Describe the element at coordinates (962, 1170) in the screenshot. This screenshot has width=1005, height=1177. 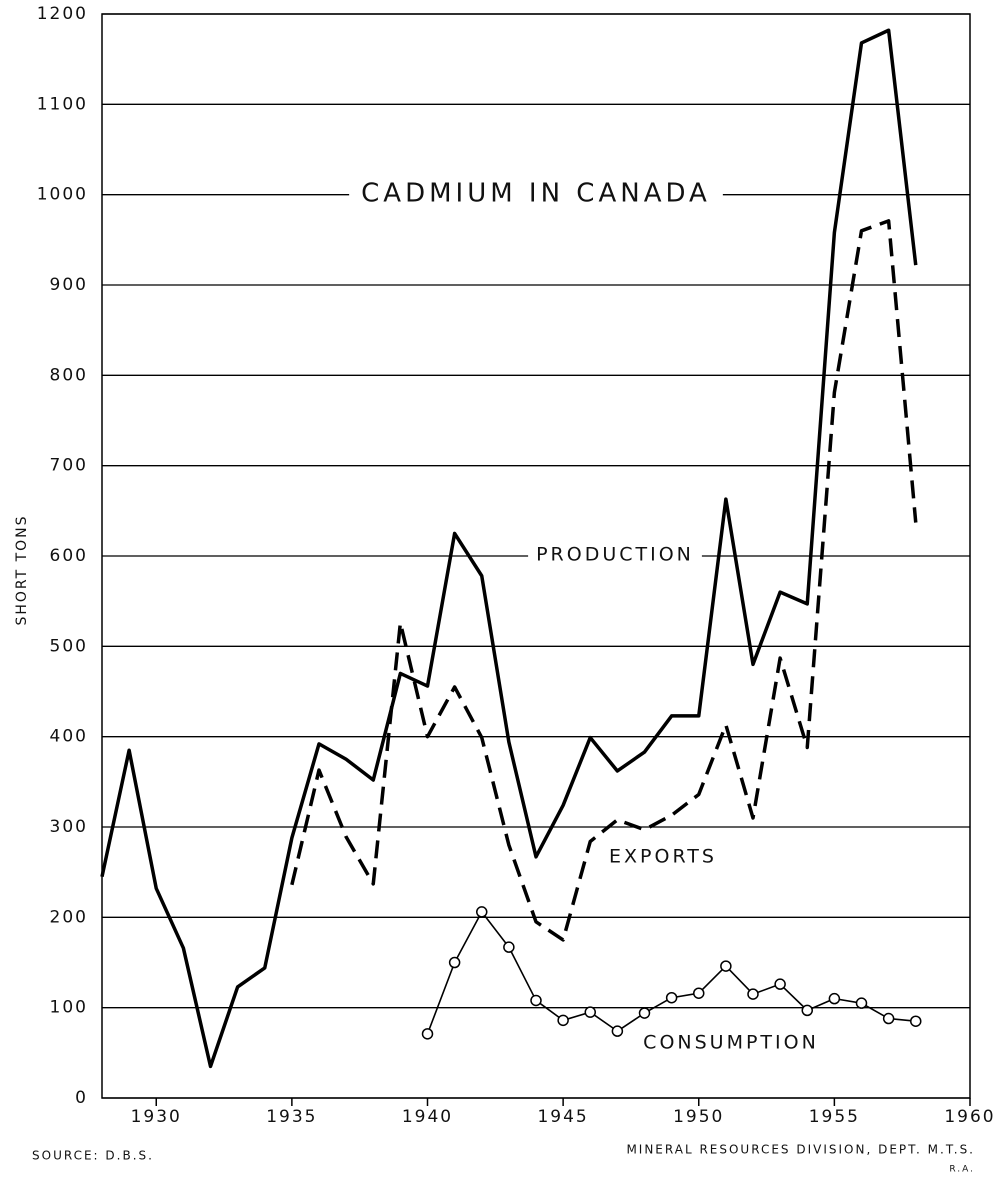
I see `initials: R.A.` at that location.